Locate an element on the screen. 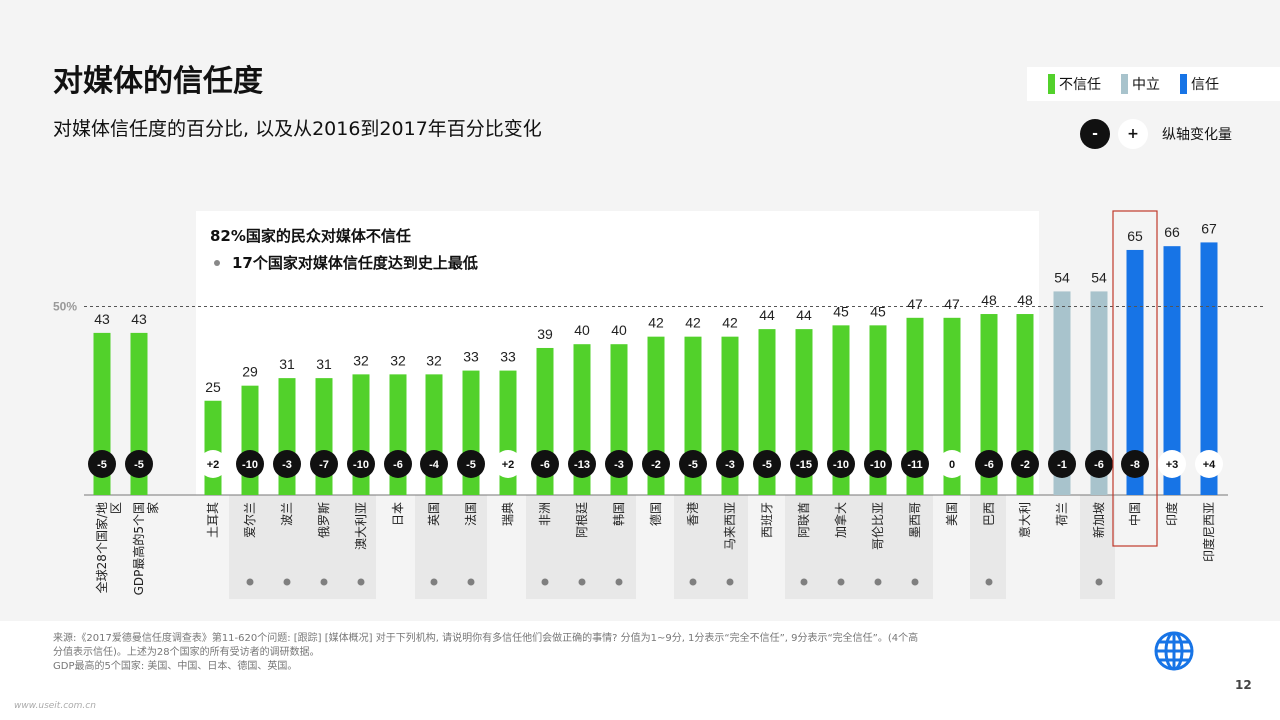 This screenshot has height=720, width=1280. category-label-line: 阿根廷 is located at coordinates (582, 520).